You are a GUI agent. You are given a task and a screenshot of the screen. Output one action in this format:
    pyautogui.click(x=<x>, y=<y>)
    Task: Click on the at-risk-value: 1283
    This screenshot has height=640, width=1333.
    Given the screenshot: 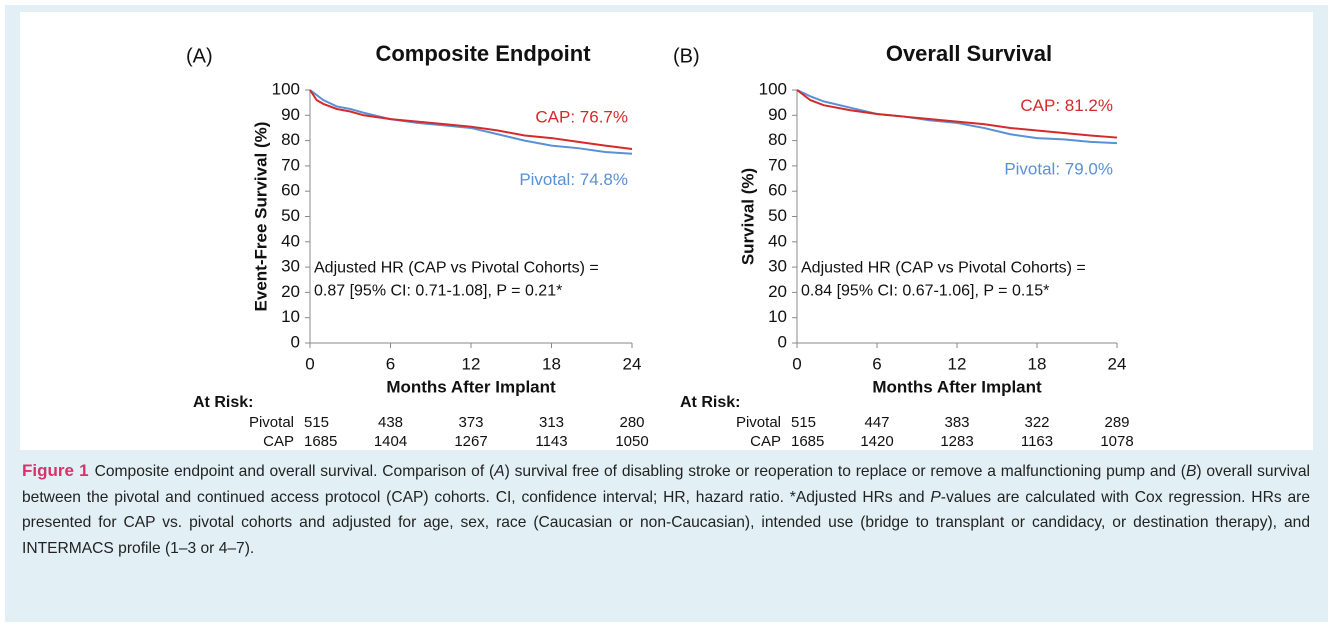 What is the action you would take?
    pyautogui.click(x=956, y=441)
    